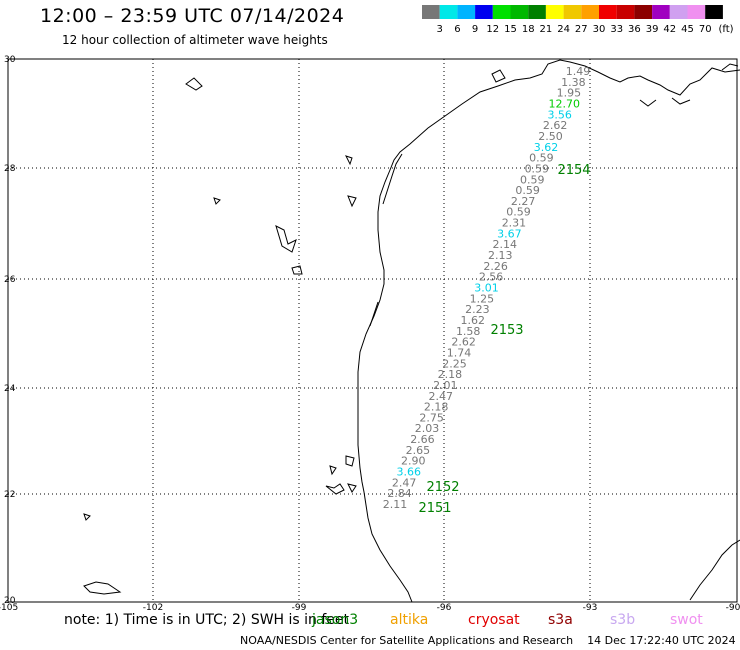  Describe the element at coordinates (459, 352) in the screenshot. I see `wave-height-label: 1.74` at that location.